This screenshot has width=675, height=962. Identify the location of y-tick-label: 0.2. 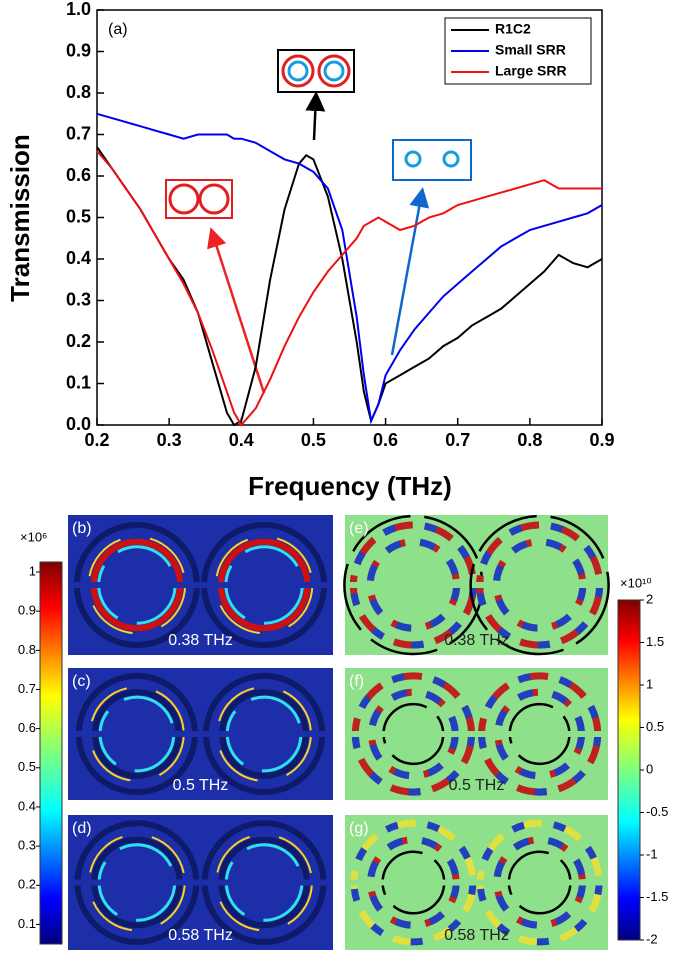
(78, 341).